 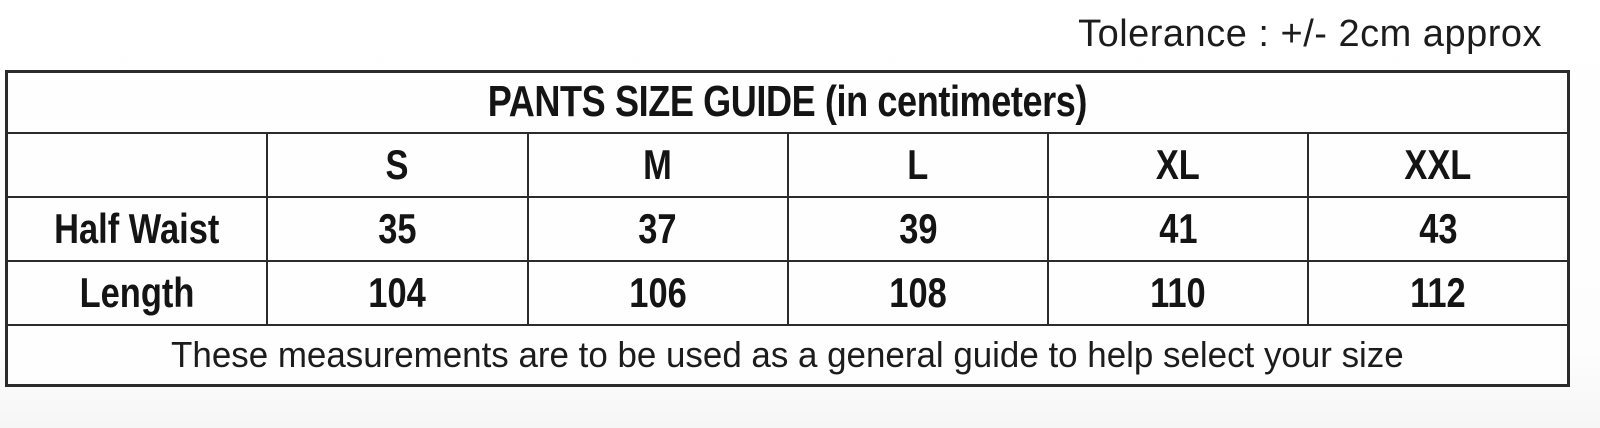 I want to click on table-title-row: PANTS SIZE GUIDE (in centimeters), so click(x=787, y=102).